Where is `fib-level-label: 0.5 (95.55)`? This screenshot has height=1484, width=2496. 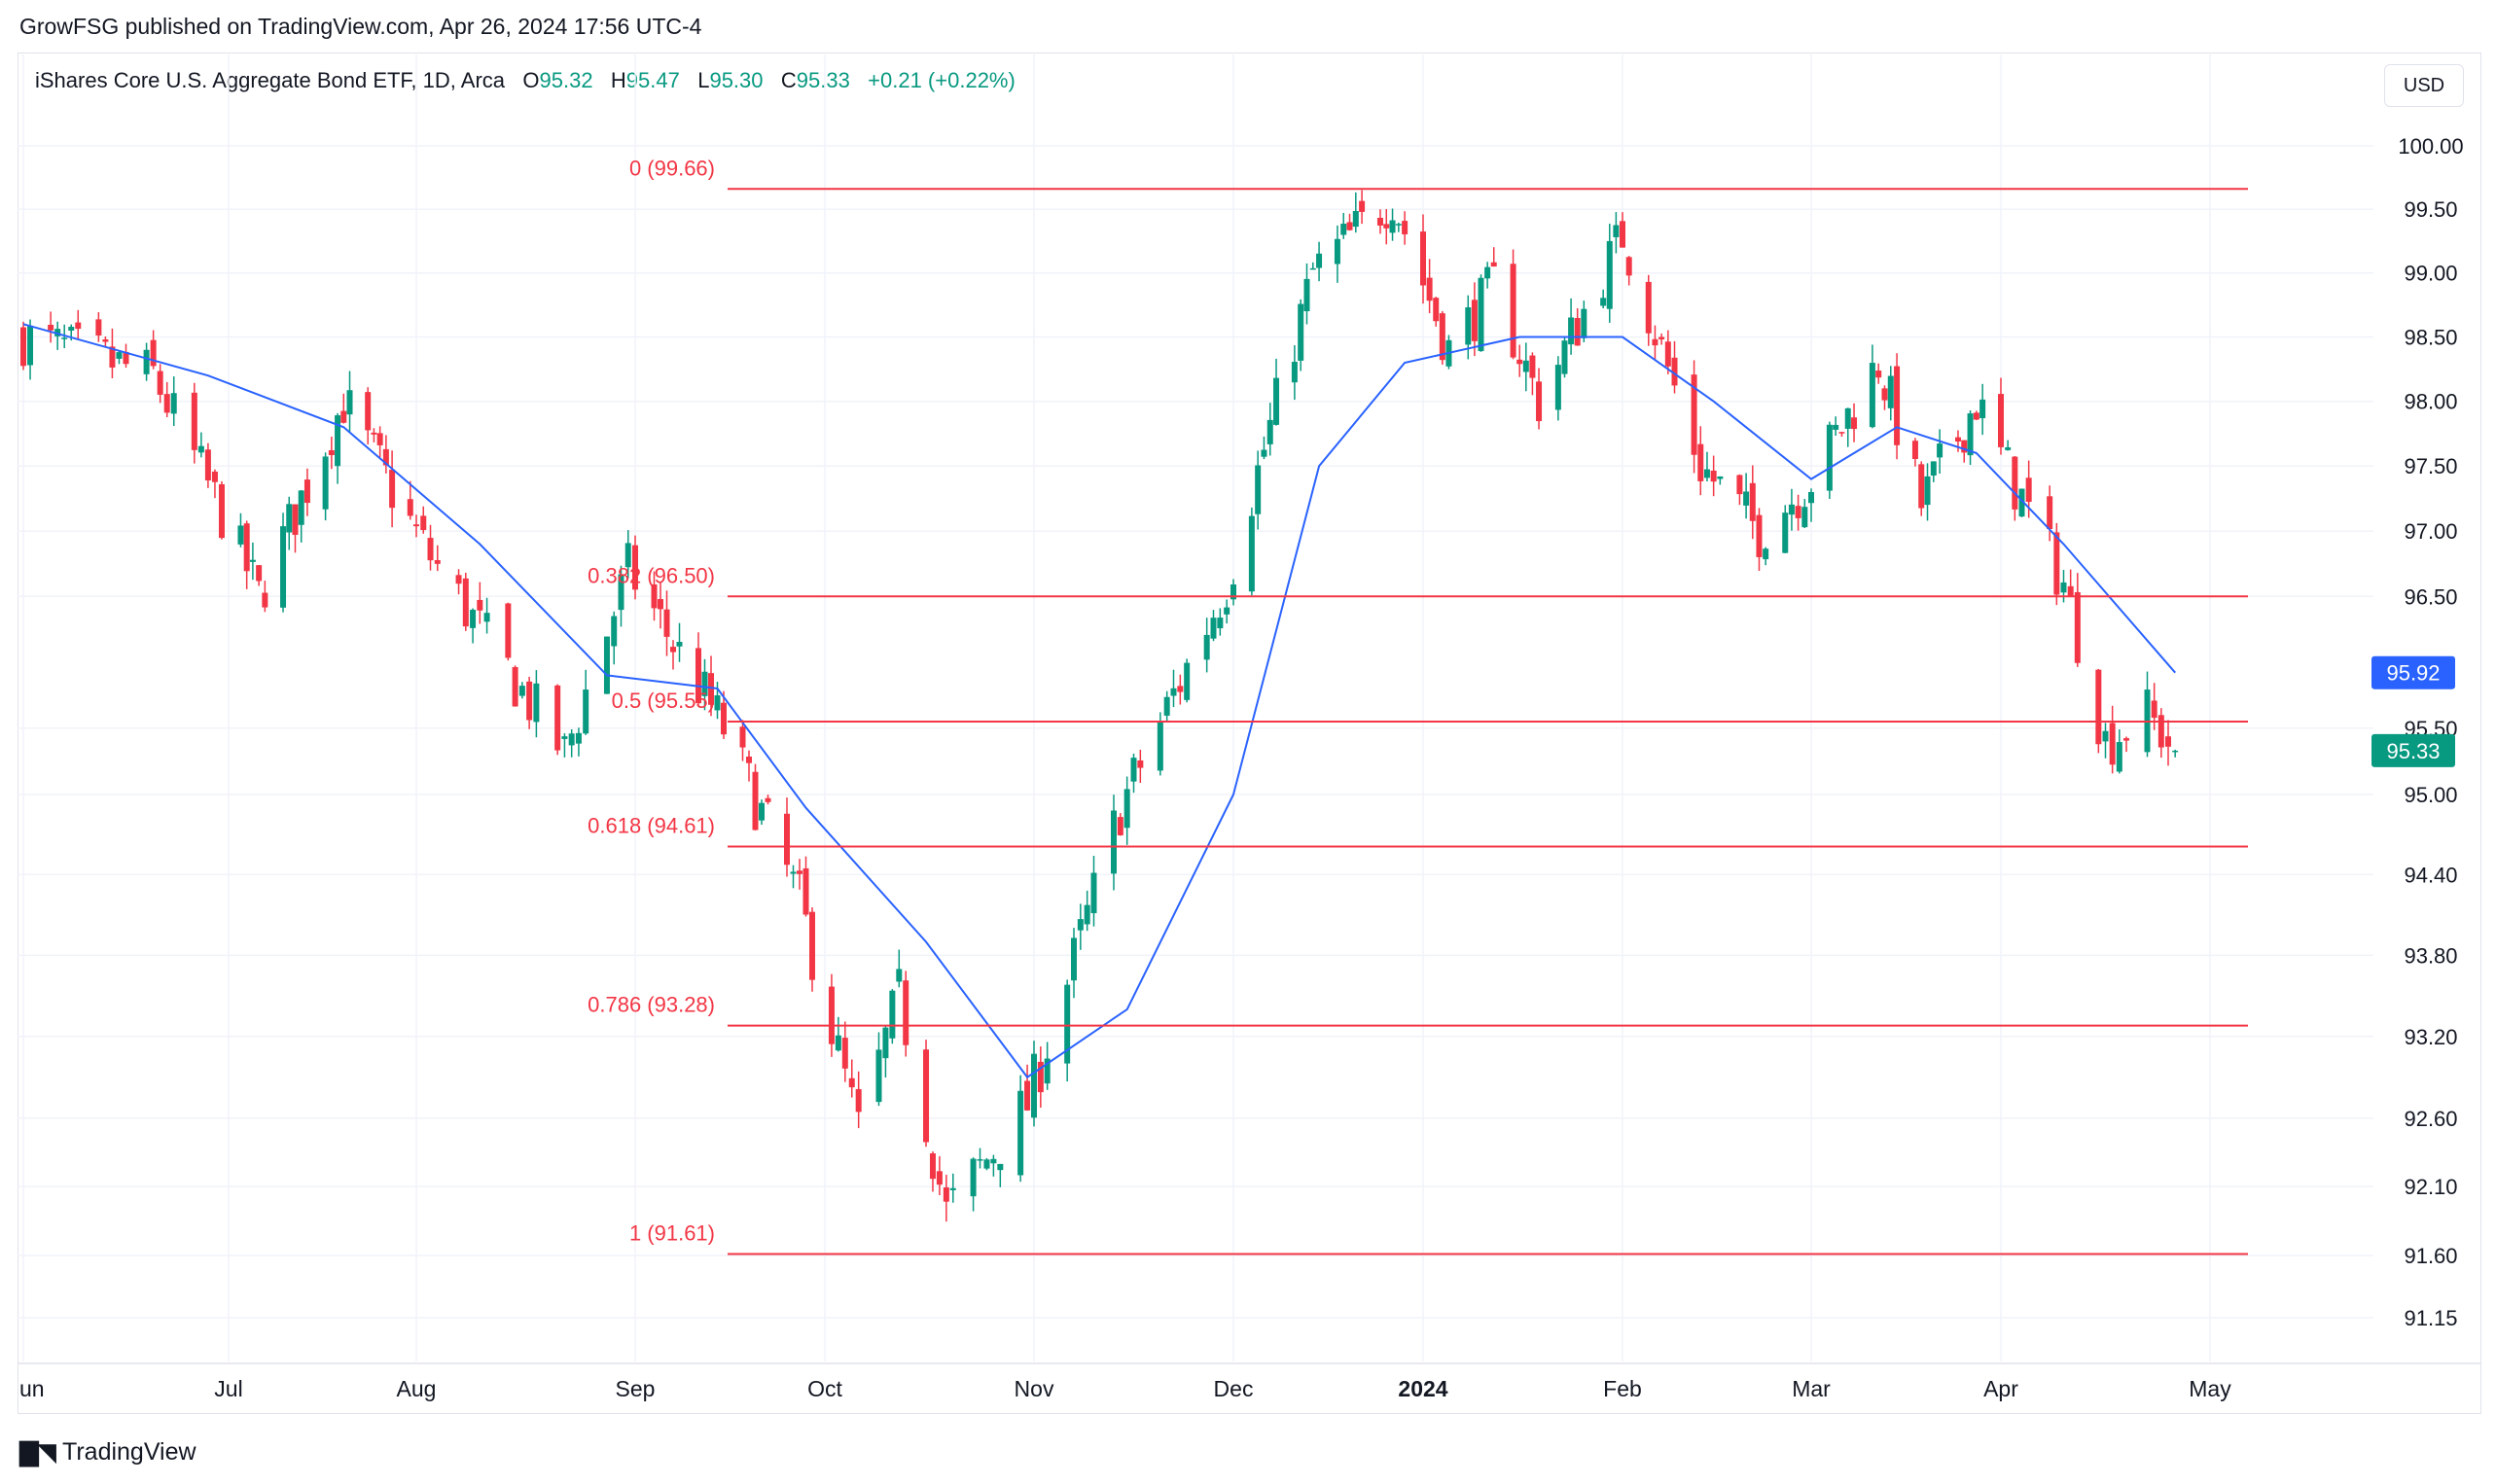 fib-level-label: 0.5 (95.55) is located at coordinates (663, 701).